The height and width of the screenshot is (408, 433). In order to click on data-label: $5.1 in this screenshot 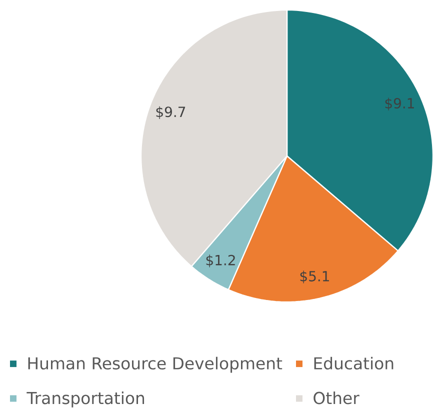, I will do `click(314, 277)`.